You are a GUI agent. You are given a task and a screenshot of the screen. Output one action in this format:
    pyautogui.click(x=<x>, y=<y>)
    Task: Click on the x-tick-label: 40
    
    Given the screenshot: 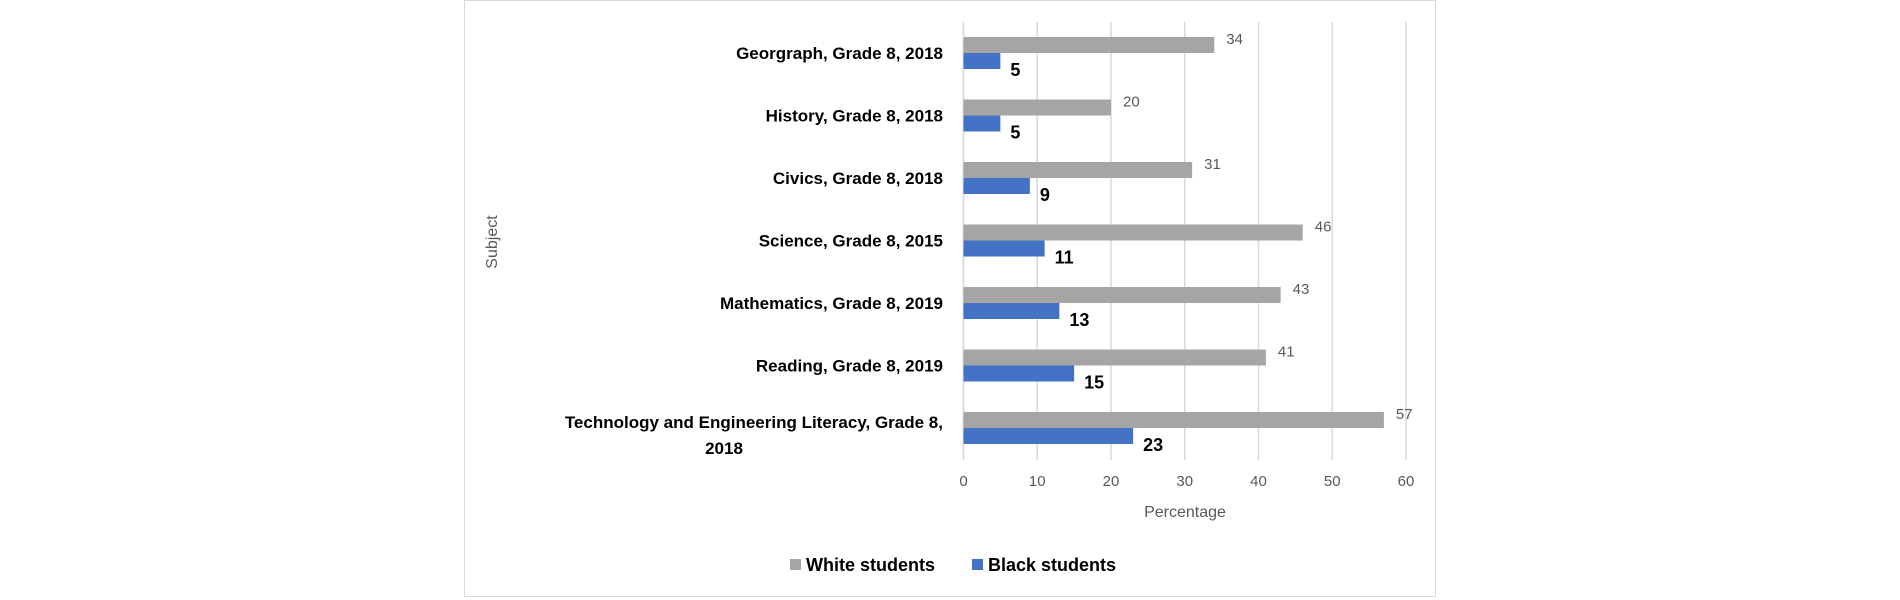 What is the action you would take?
    pyautogui.click(x=1258, y=481)
    